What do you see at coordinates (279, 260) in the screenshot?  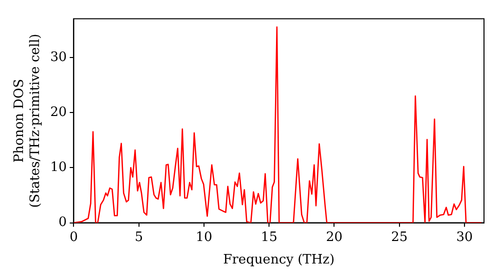 I see `x-axis-title: Frequency (THz)` at bounding box center [279, 260].